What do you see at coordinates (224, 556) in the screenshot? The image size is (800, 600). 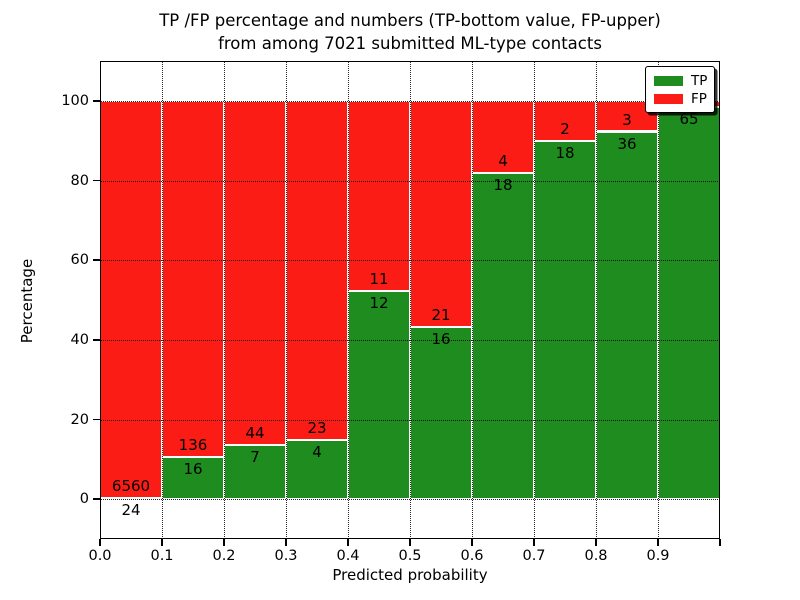 I see `x-tick-label: 0.2` at bounding box center [224, 556].